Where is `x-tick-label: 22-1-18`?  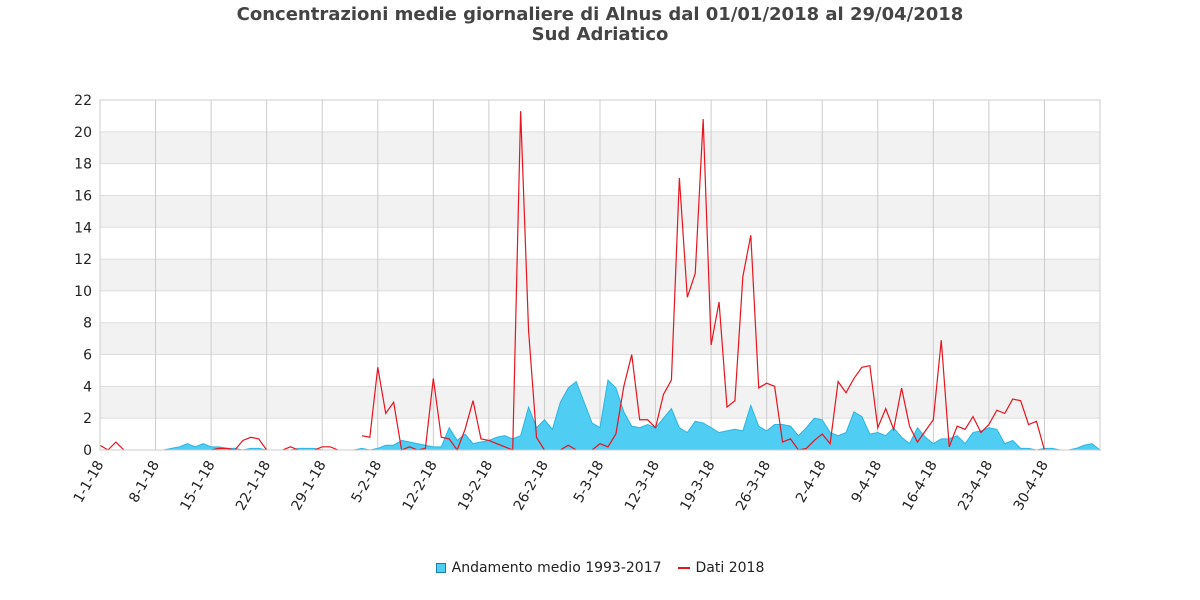
x-tick-label: 22-1-18 is located at coordinates (253, 485).